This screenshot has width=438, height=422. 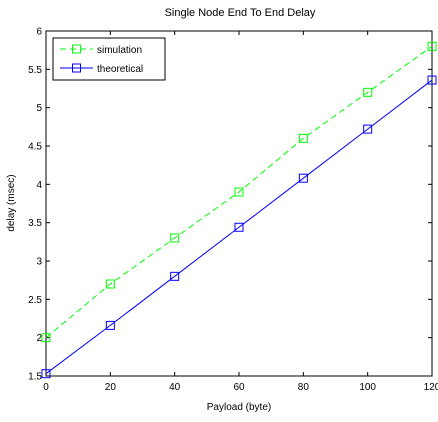 I want to click on x-tick-label-40: 40, so click(x=175, y=387).